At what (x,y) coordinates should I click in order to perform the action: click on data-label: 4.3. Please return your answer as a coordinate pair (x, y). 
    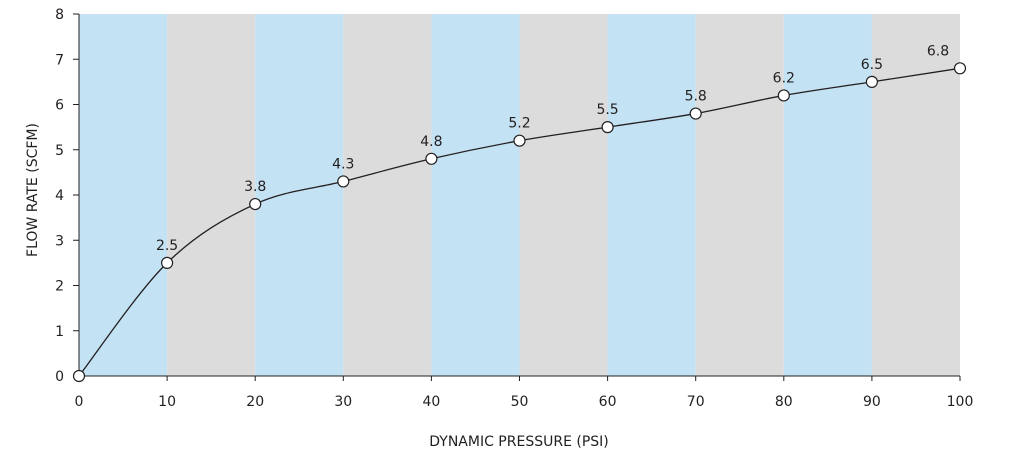
    Looking at the image, I should click on (343, 164).